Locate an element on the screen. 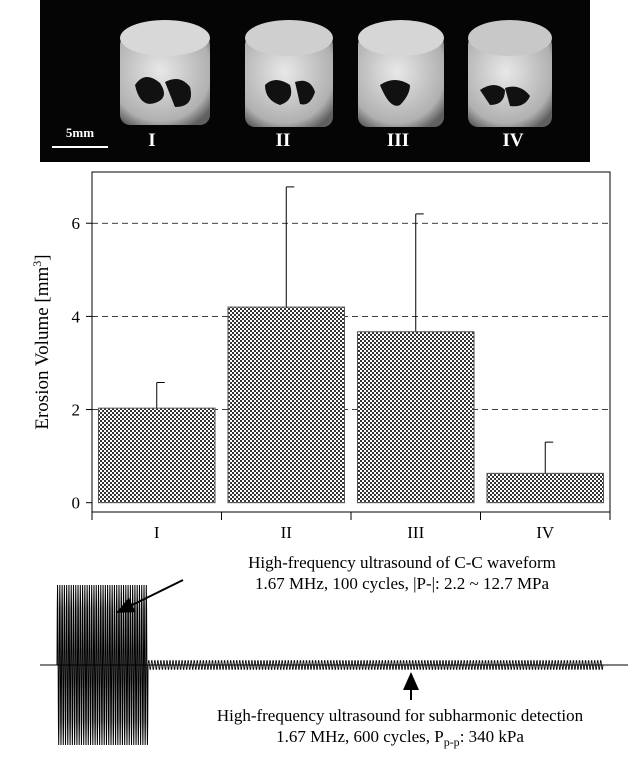 The image size is (631, 764). annotation: 1.67 MHz, 600 cycles, Pp-p: 340 kPa is located at coordinates (400, 738).